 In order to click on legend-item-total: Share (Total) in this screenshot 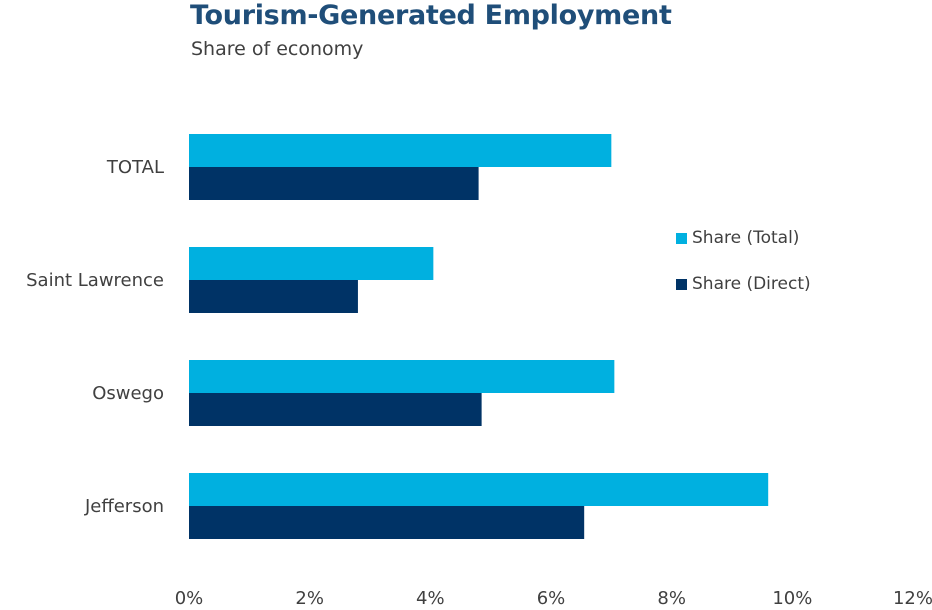, I will do `click(743, 238)`.